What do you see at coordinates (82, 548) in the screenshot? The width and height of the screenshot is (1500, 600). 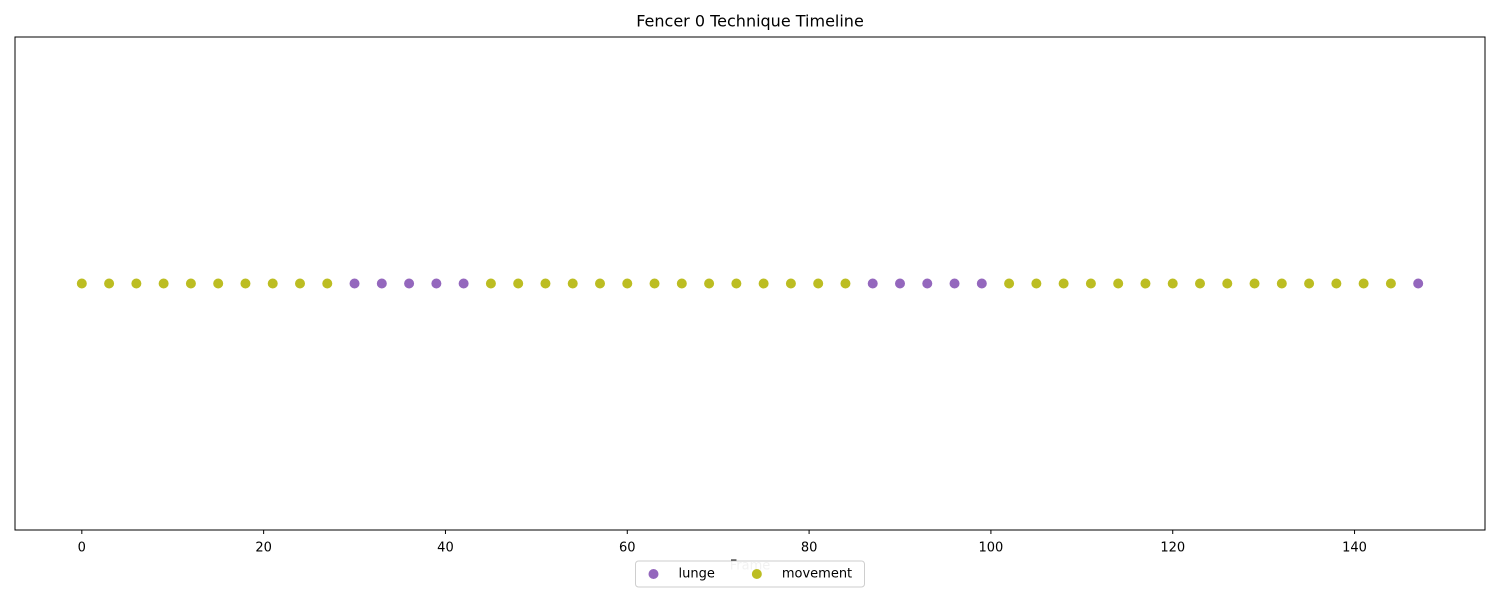 I see `x-tick-label: 0` at bounding box center [82, 548].